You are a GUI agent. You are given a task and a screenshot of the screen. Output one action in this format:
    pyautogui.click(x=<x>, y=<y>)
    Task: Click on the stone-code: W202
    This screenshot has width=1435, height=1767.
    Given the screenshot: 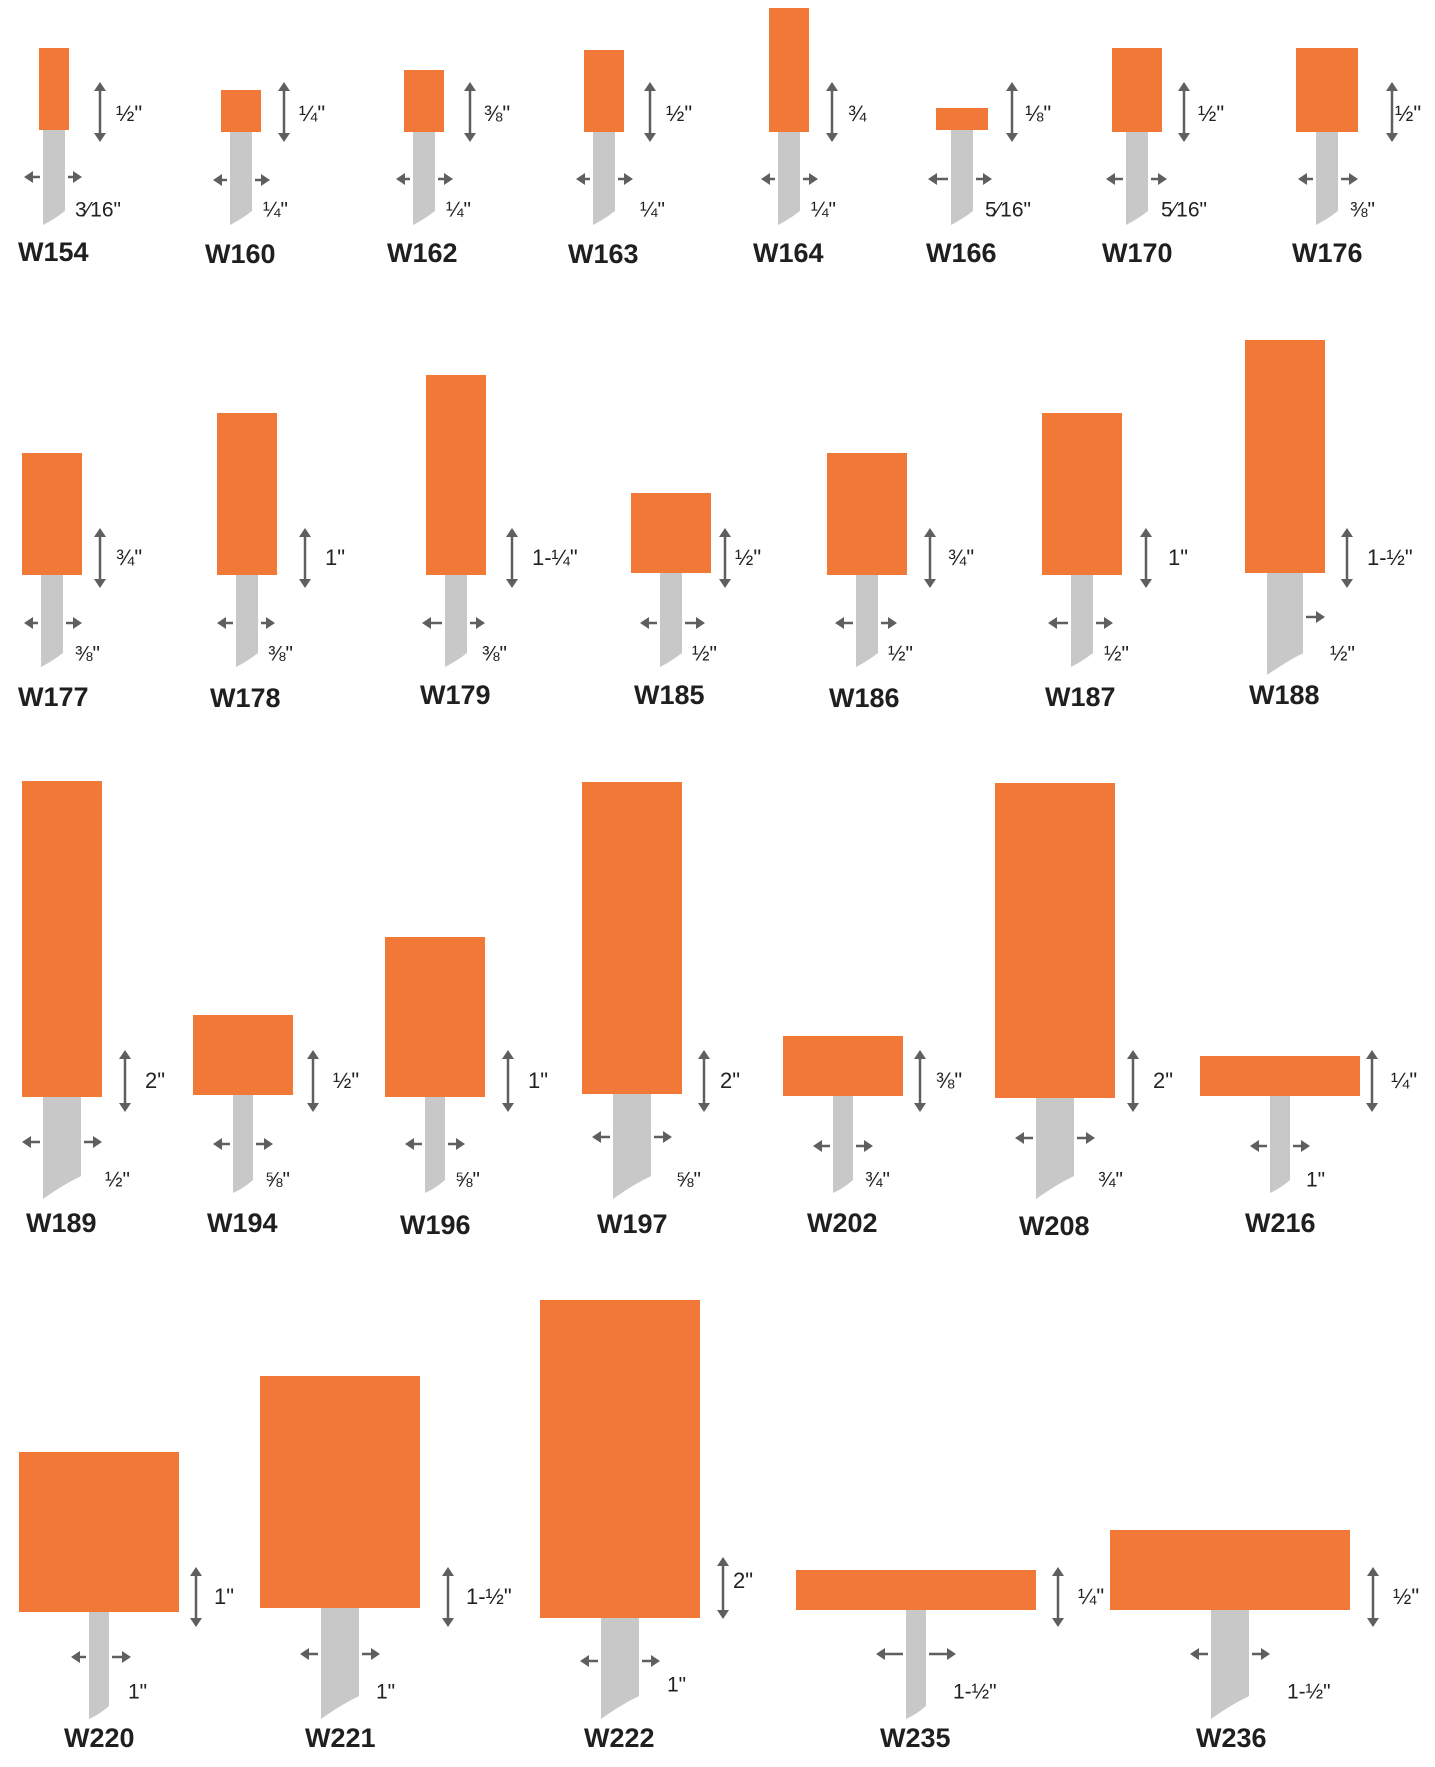 What is the action you would take?
    pyautogui.click(x=842, y=1223)
    